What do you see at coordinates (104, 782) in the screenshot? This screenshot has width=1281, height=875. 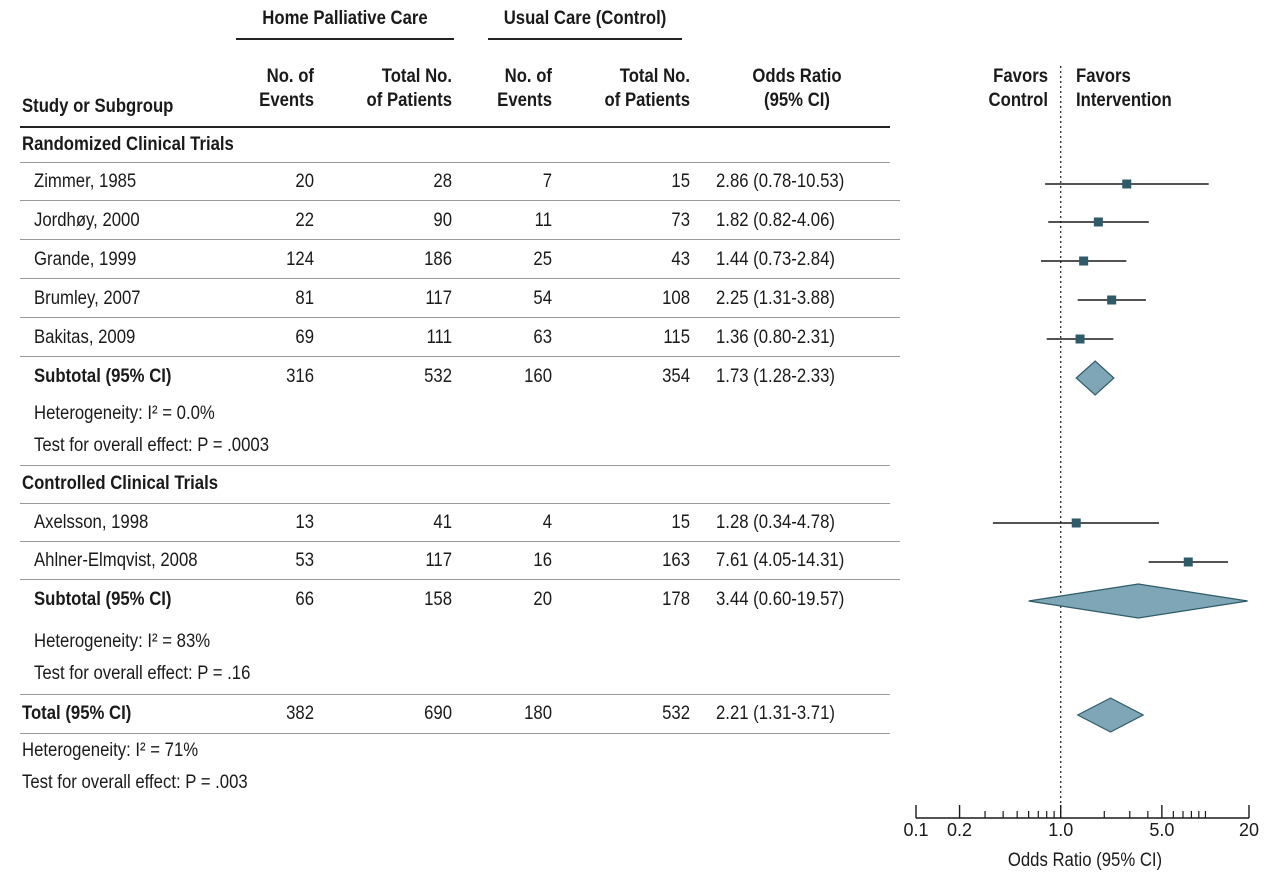 I see `total-overall-effect-label: Test for overall effect:` at bounding box center [104, 782].